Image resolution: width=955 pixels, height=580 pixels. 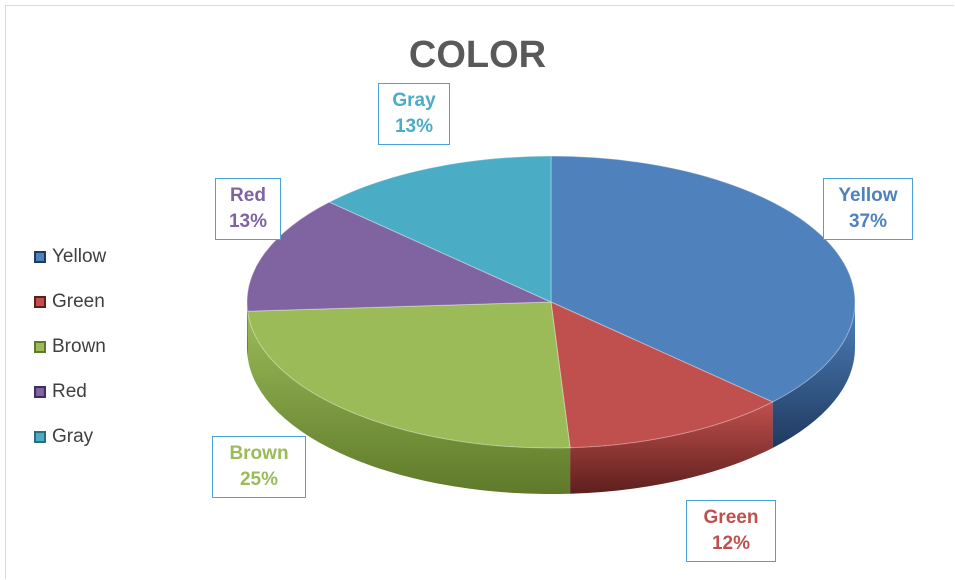 I want to click on legend-label: Green, so click(x=78, y=301).